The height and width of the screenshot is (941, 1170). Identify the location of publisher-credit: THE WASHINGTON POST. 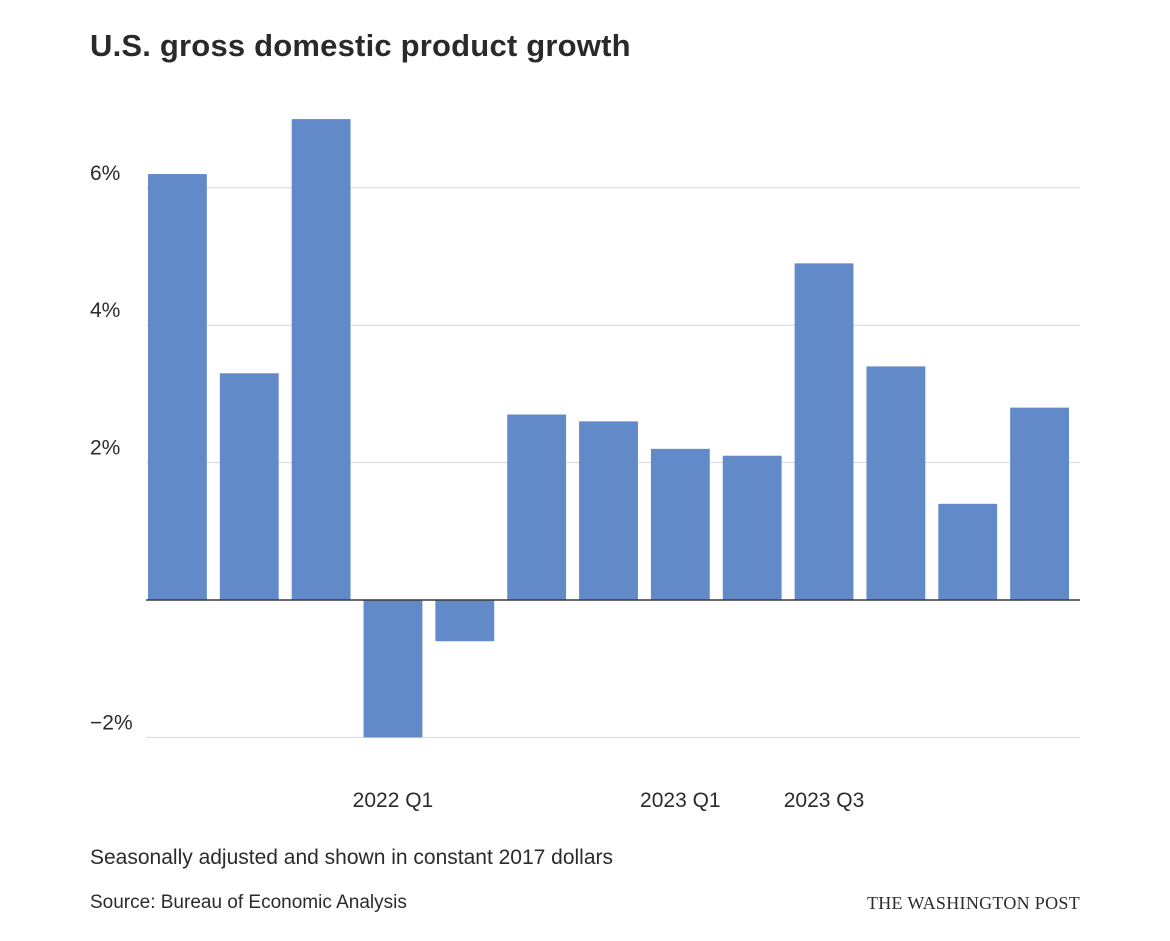
(973, 903).